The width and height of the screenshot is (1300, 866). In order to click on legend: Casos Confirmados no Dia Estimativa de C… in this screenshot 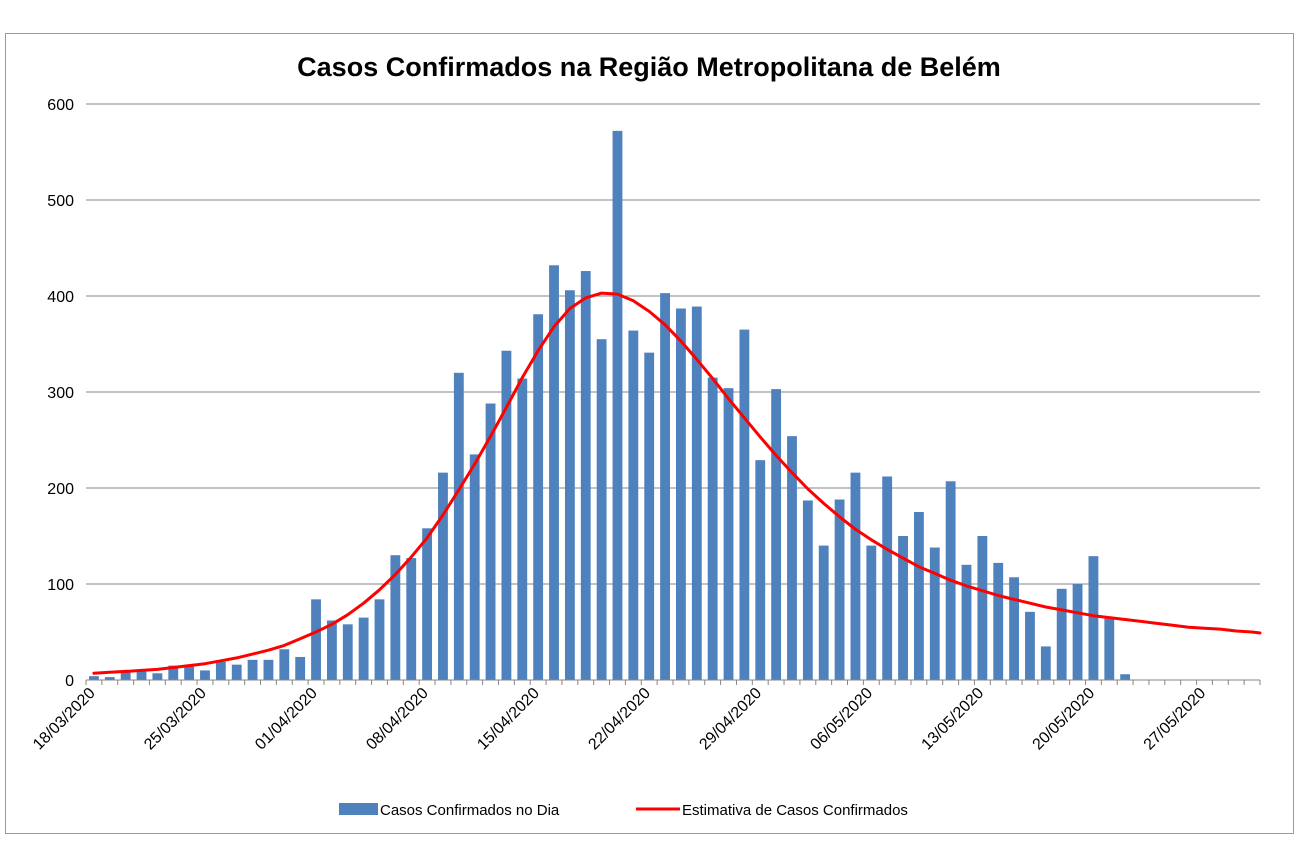, I will do `click(623, 810)`.